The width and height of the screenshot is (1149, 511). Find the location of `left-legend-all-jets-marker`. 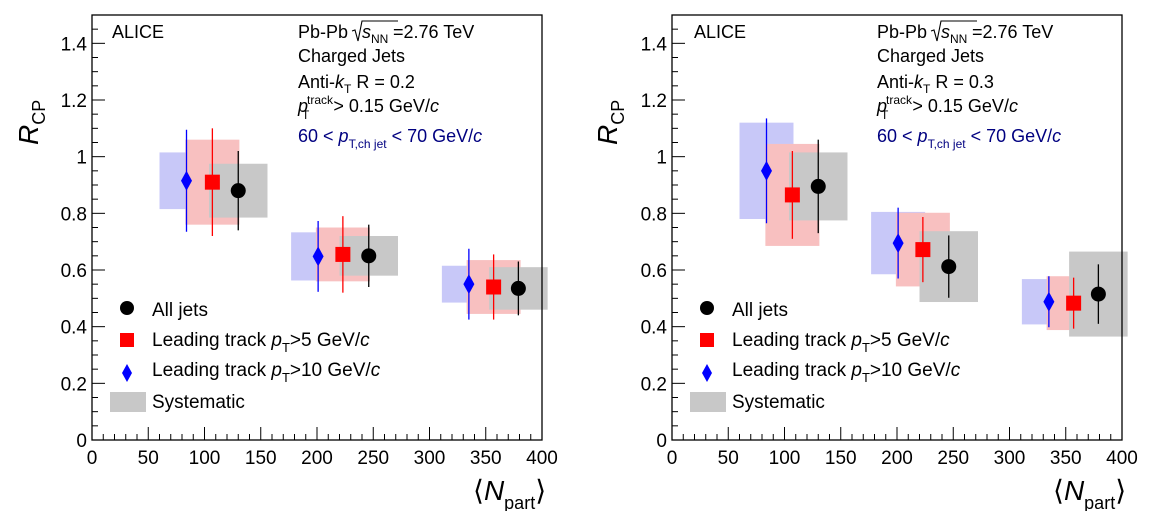

left-legend-all-jets-marker is located at coordinates (127, 308).